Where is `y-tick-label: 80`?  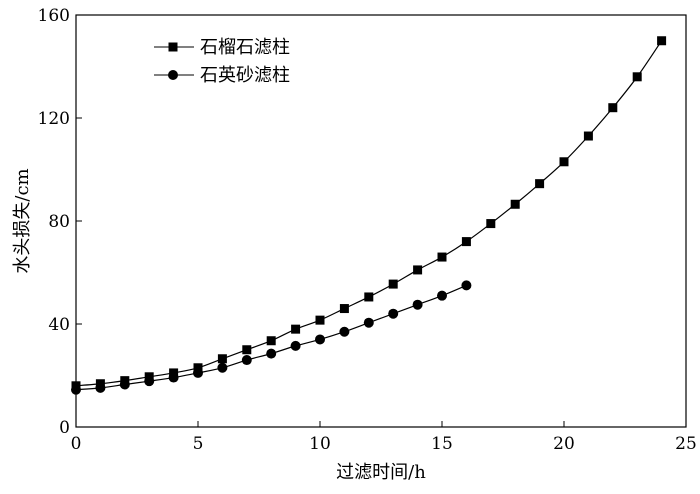 y-tick-label: 80 is located at coordinates (59, 222).